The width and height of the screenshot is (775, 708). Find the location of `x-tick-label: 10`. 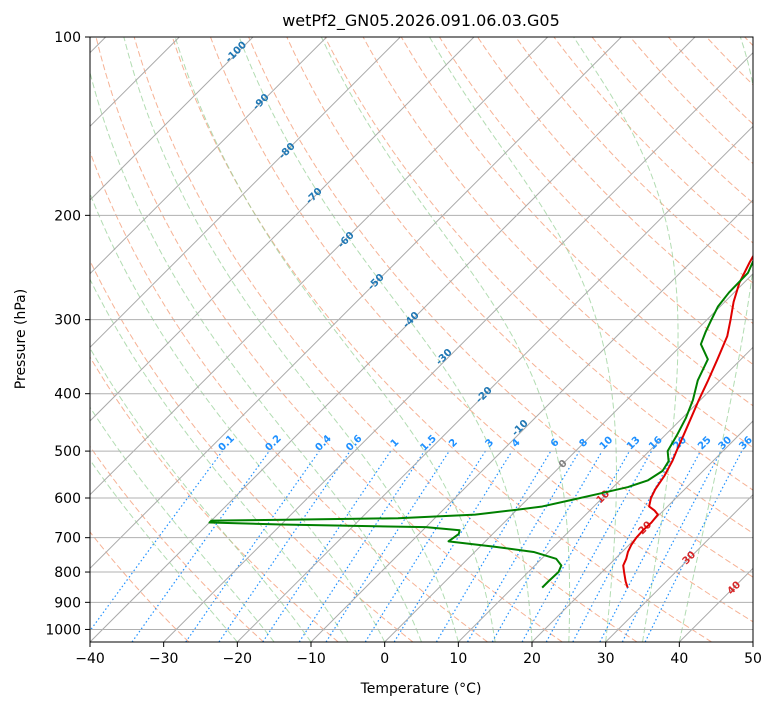

x-tick-label: 10 is located at coordinates (458, 659).